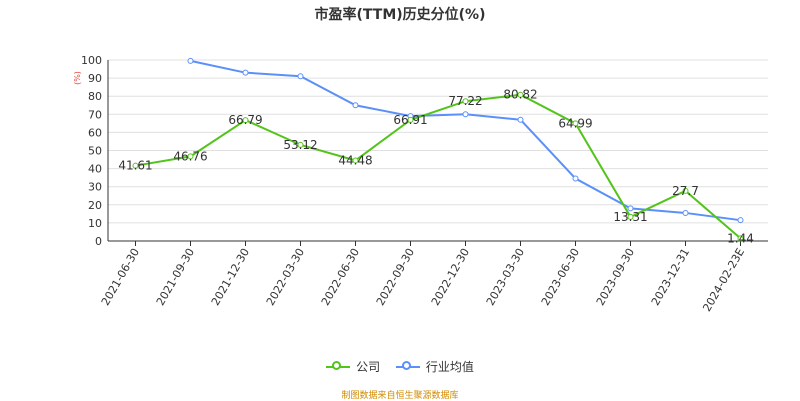  Describe the element at coordinates (95, 205) in the screenshot. I see `y-tick-label: 20` at that location.